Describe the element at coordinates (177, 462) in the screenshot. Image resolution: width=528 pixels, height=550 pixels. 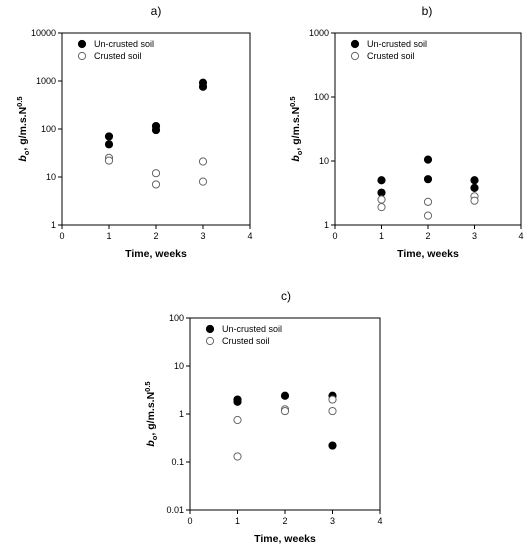
I see `y-tick-label: 0.1` at that location.